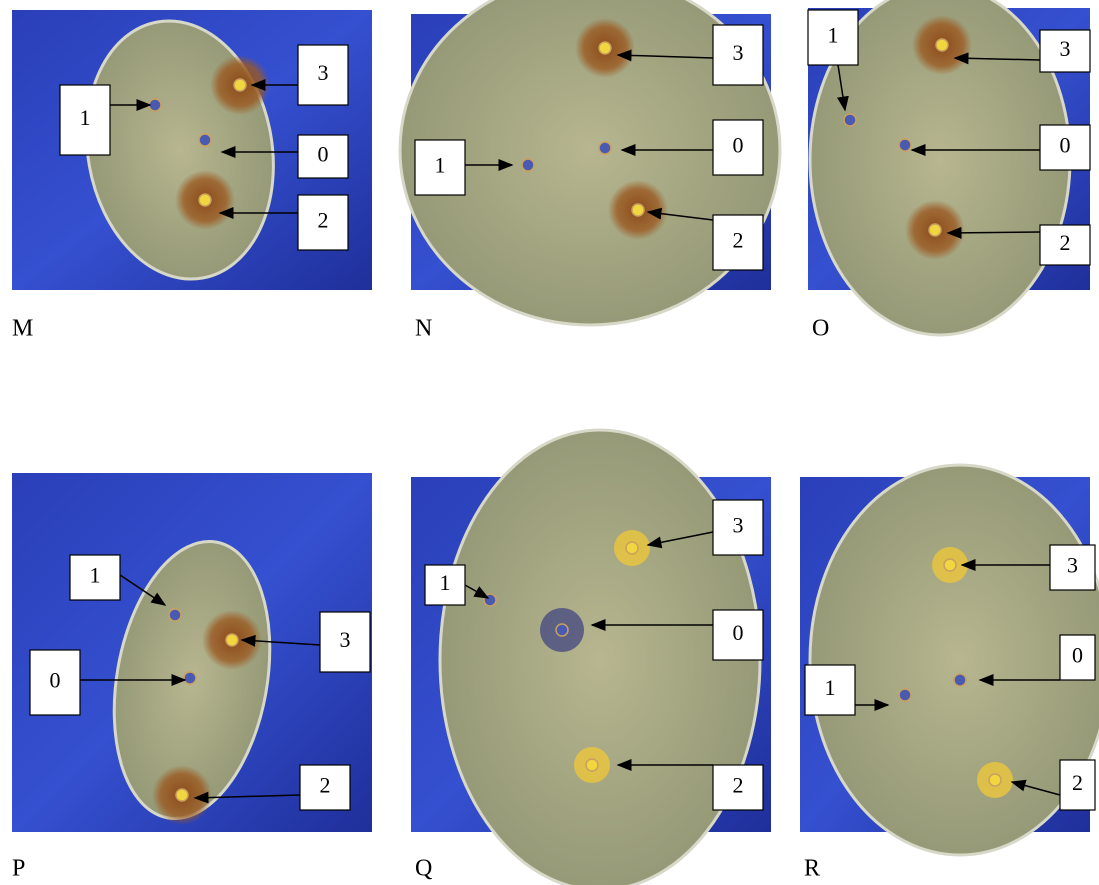 The width and height of the screenshot is (1099, 885). I want to click on panel: 1 3 0 2 O, so click(949, 171).